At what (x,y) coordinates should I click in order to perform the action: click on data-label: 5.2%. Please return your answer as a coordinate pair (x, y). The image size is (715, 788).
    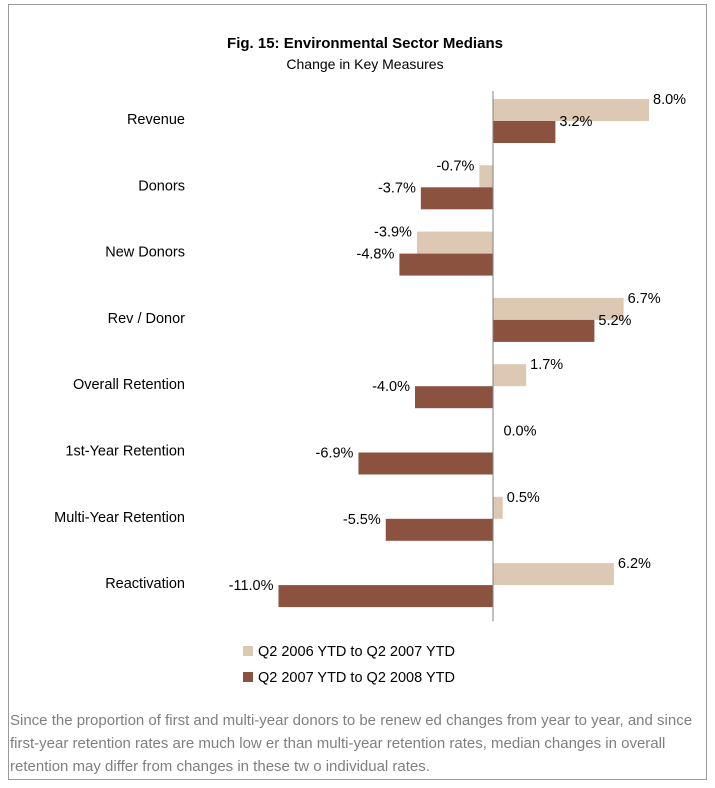
    Looking at the image, I should click on (614, 321).